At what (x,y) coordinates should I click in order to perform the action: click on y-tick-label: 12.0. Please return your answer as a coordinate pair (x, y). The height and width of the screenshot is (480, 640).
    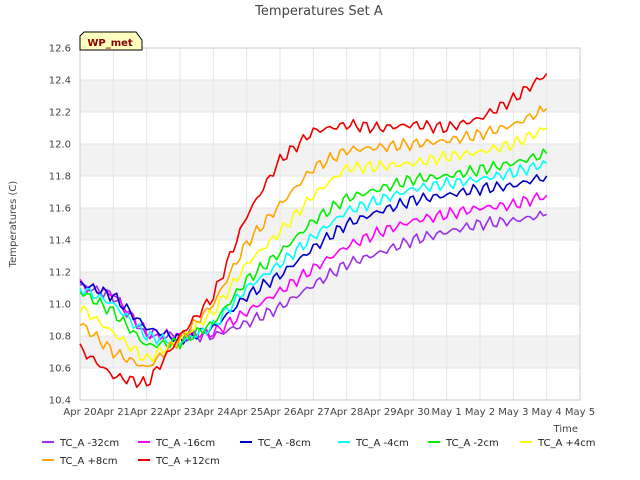
    Looking at the image, I should click on (60, 145).